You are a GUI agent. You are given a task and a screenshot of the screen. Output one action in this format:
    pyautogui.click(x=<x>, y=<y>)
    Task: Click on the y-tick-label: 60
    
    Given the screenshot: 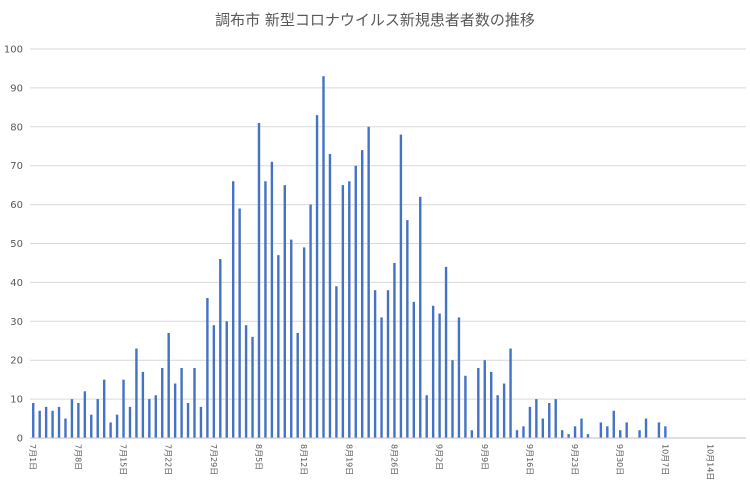 What is the action you would take?
    pyautogui.click(x=16, y=205)
    